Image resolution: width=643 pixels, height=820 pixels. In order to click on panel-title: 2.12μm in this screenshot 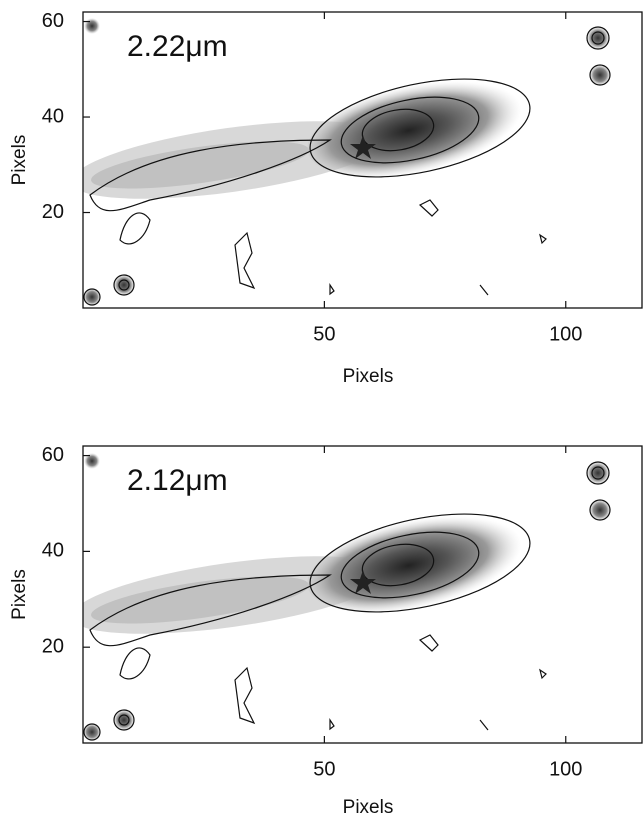, I will do `click(177, 480)`.